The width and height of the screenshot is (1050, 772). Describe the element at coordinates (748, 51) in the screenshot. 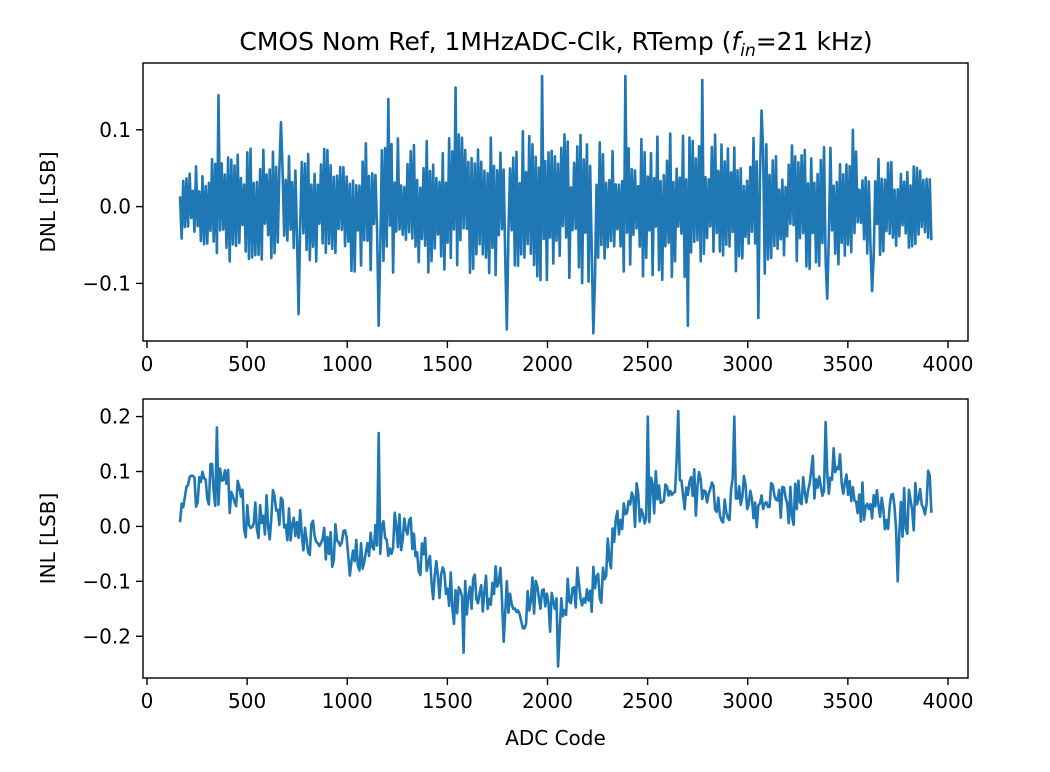

I see `title-sub: in` at that location.